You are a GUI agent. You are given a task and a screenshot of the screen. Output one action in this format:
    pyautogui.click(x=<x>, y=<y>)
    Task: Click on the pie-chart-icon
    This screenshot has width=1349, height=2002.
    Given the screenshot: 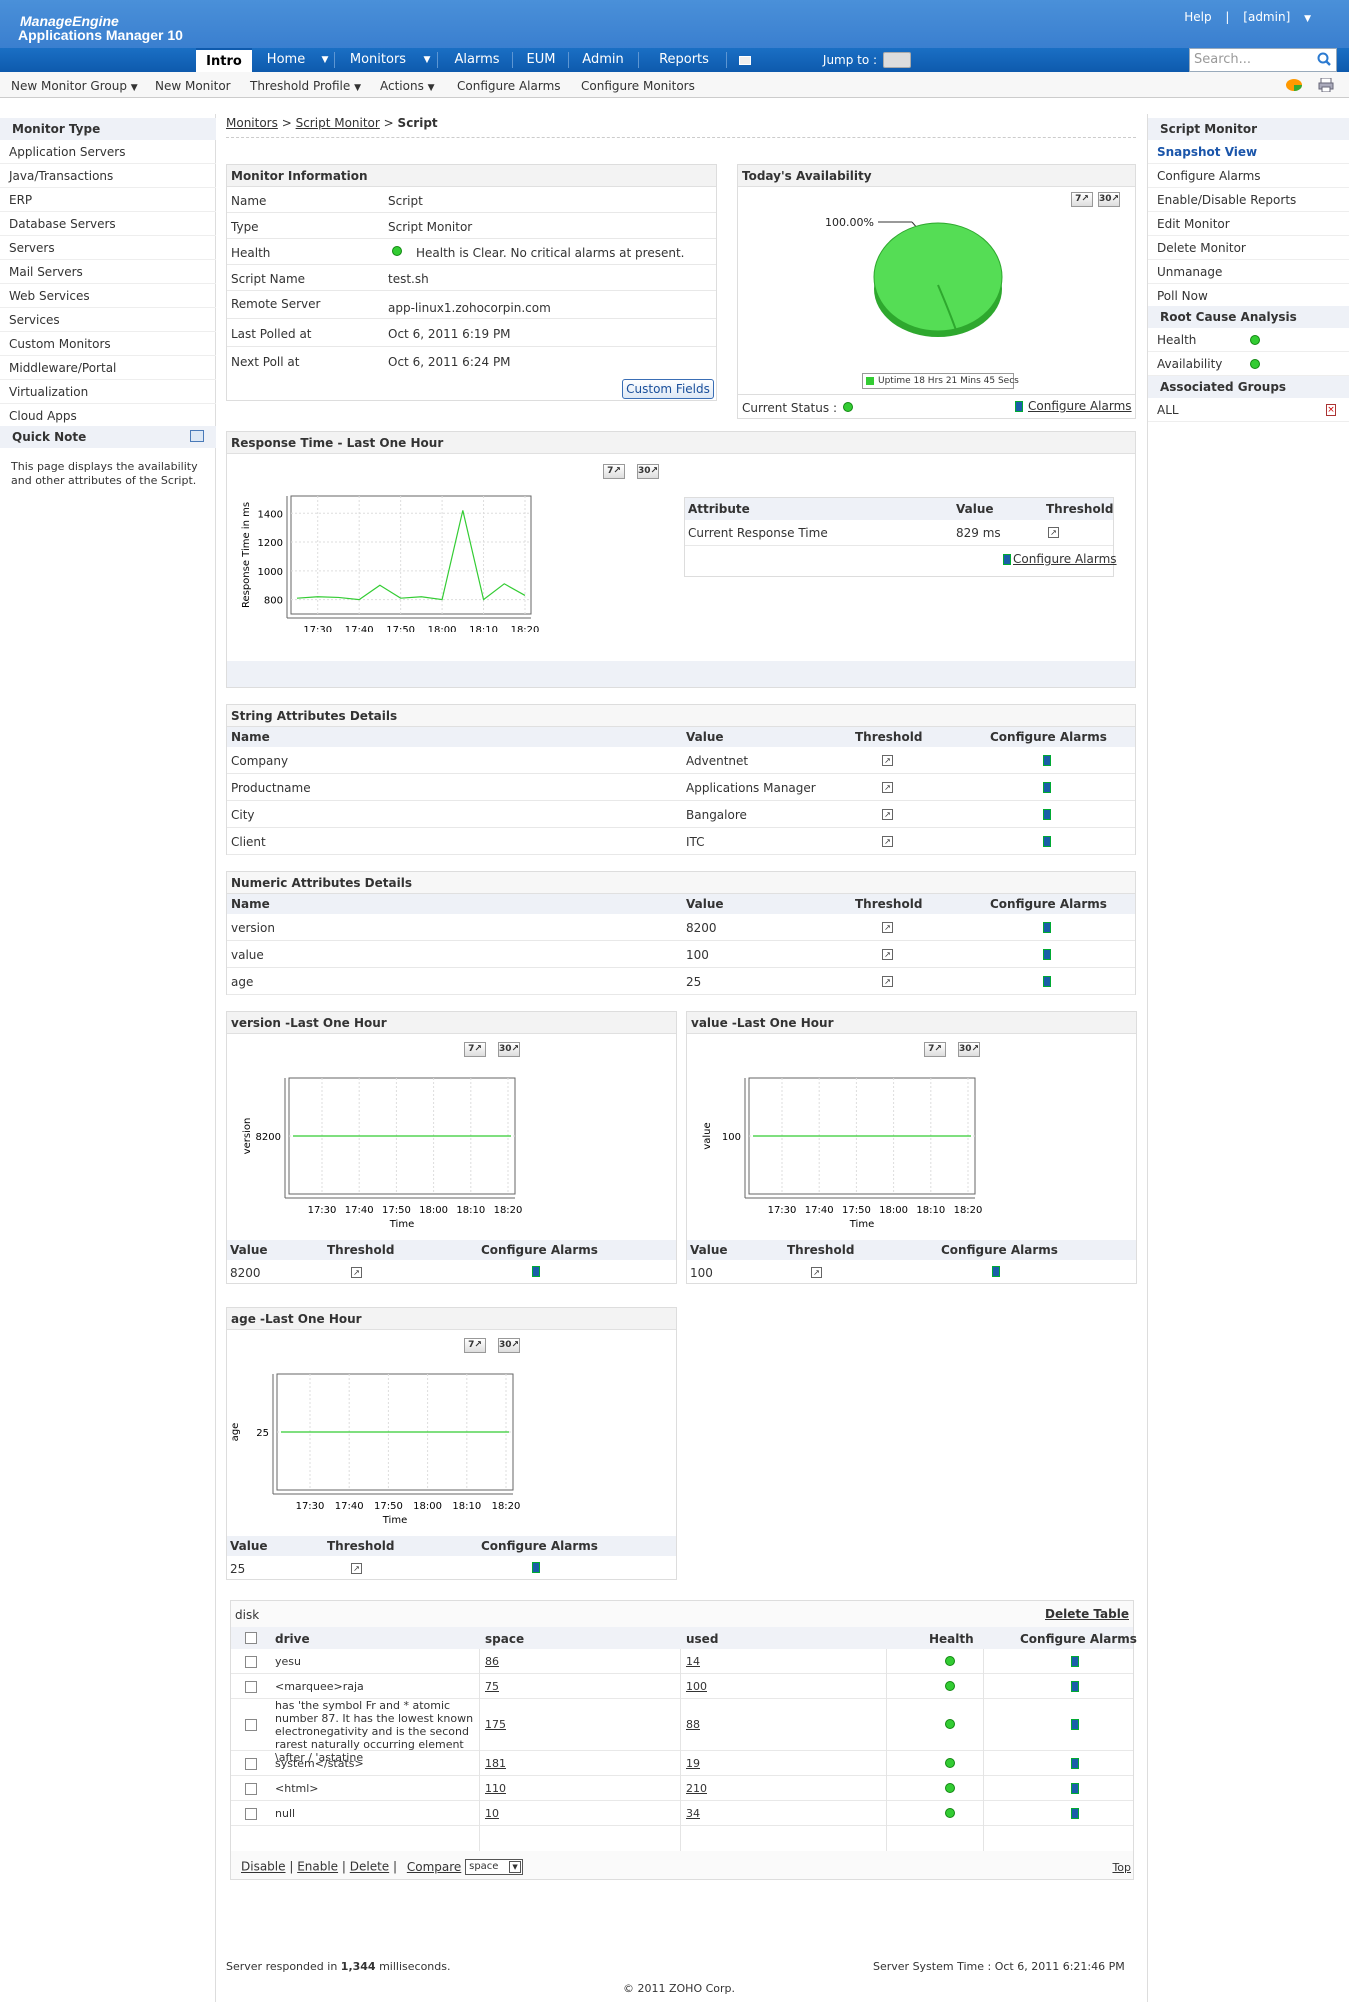 What is the action you would take?
    pyautogui.click(x=1294, y=85)
    